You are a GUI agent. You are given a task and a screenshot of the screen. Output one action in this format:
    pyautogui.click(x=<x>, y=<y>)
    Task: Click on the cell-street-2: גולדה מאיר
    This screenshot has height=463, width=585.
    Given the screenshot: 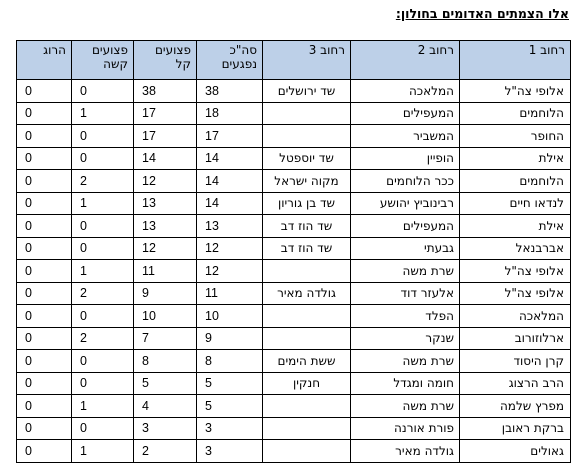 What is the action you would take?
    pyautogui.click(x=405, y=451)
    